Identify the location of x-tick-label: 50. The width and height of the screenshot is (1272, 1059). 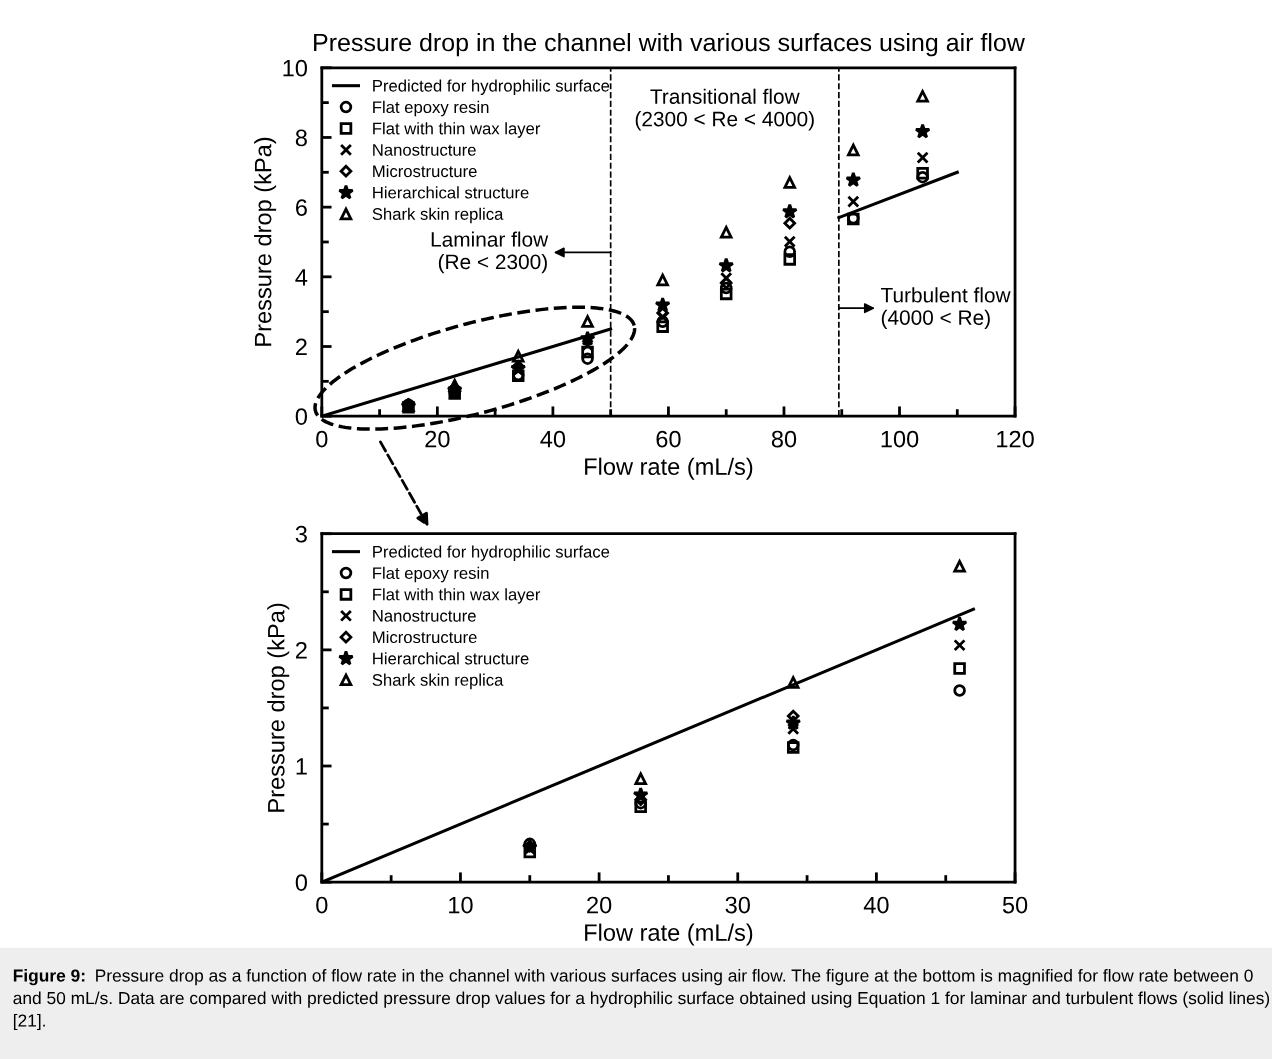
(1015, 905).